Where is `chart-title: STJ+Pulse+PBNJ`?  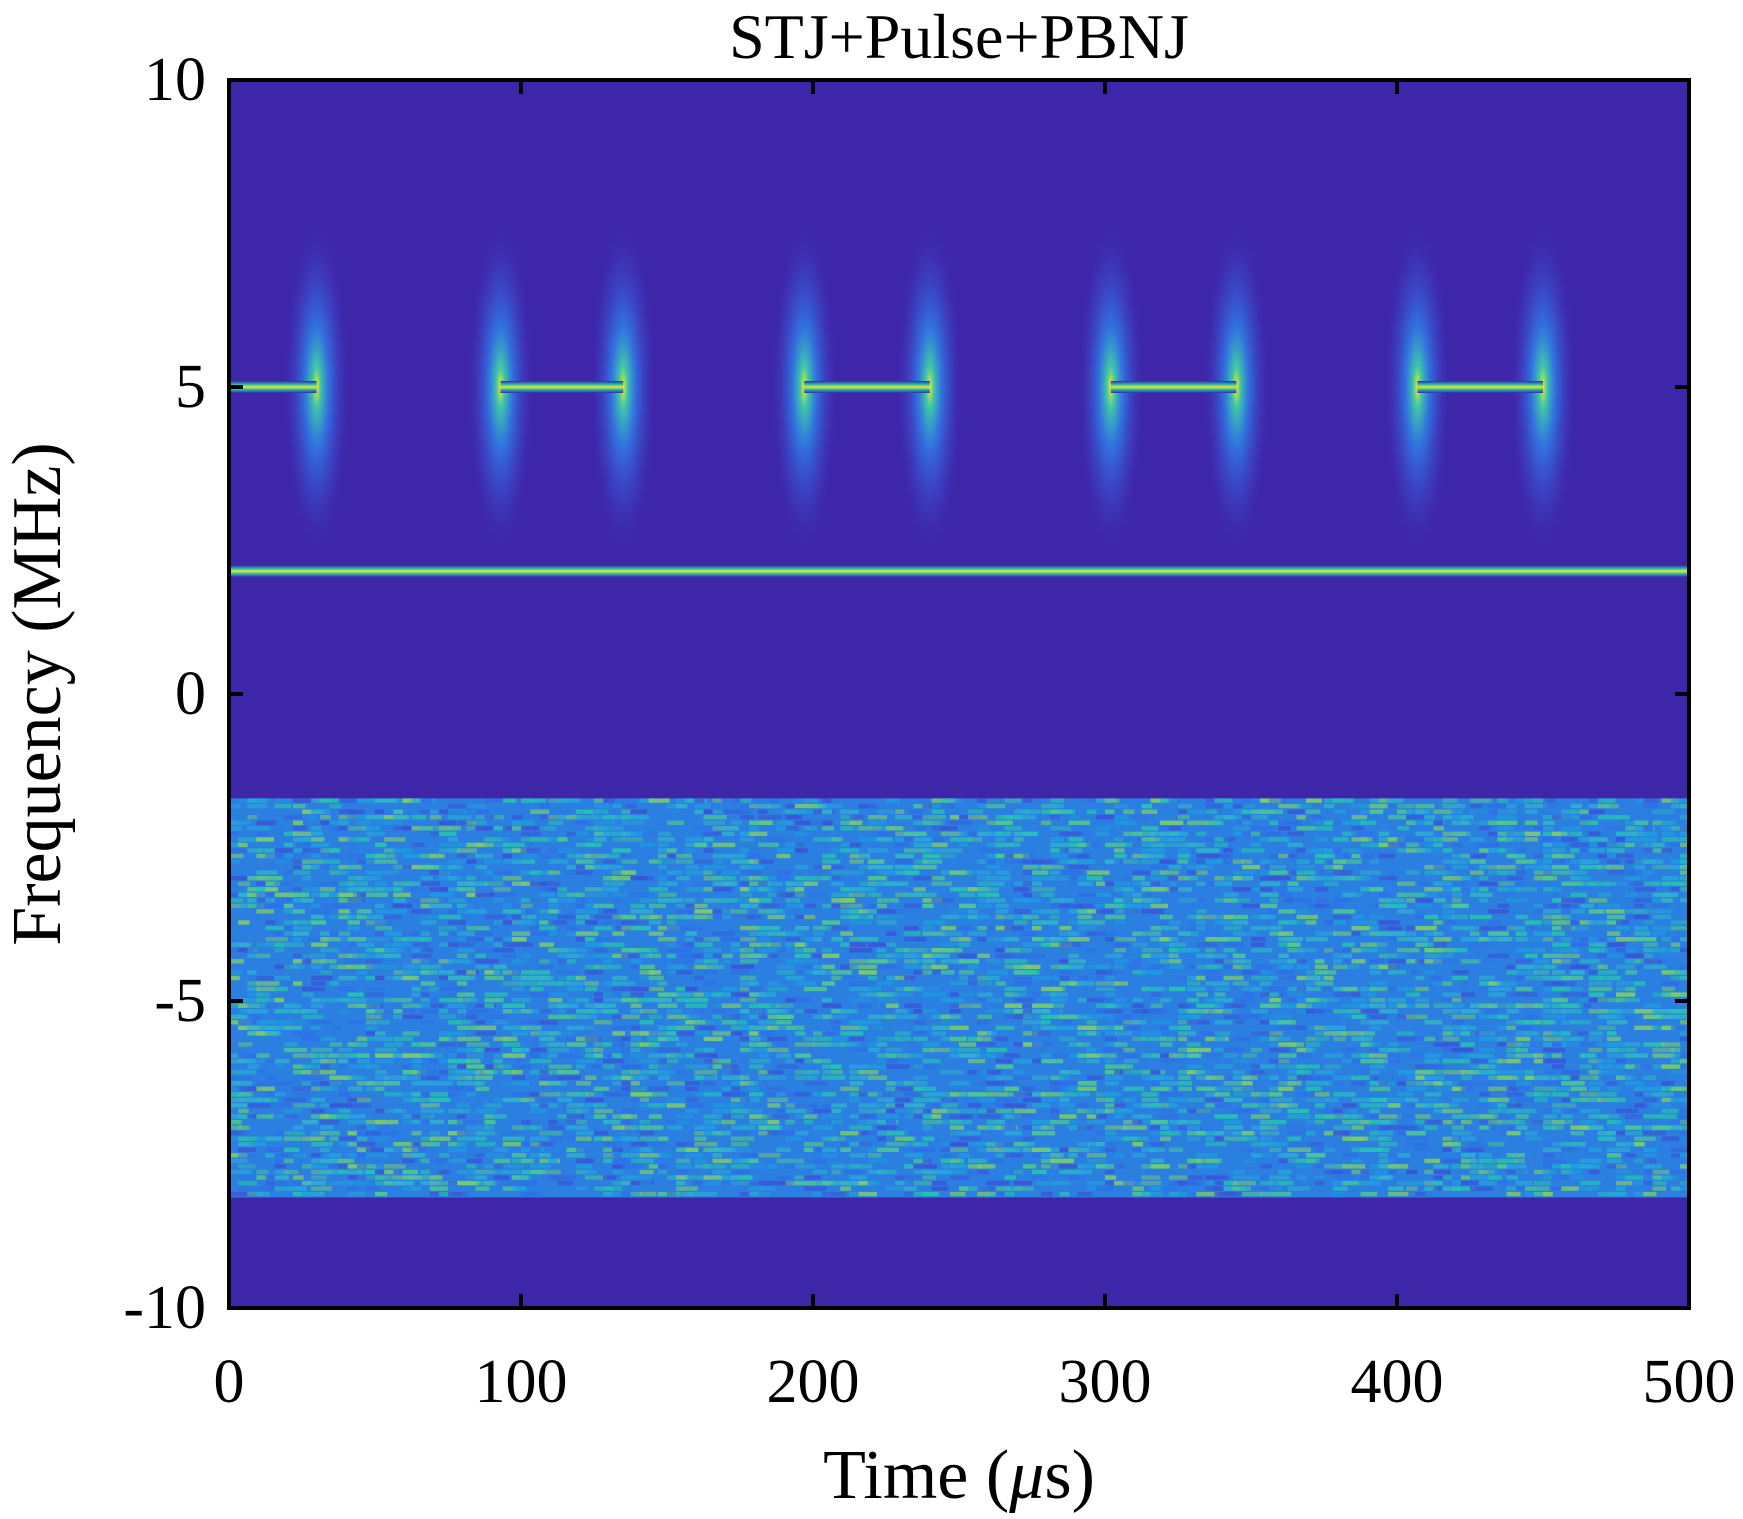 chart-title: STJ+Pulse+PBNJ is located at coordinates (959, 36).